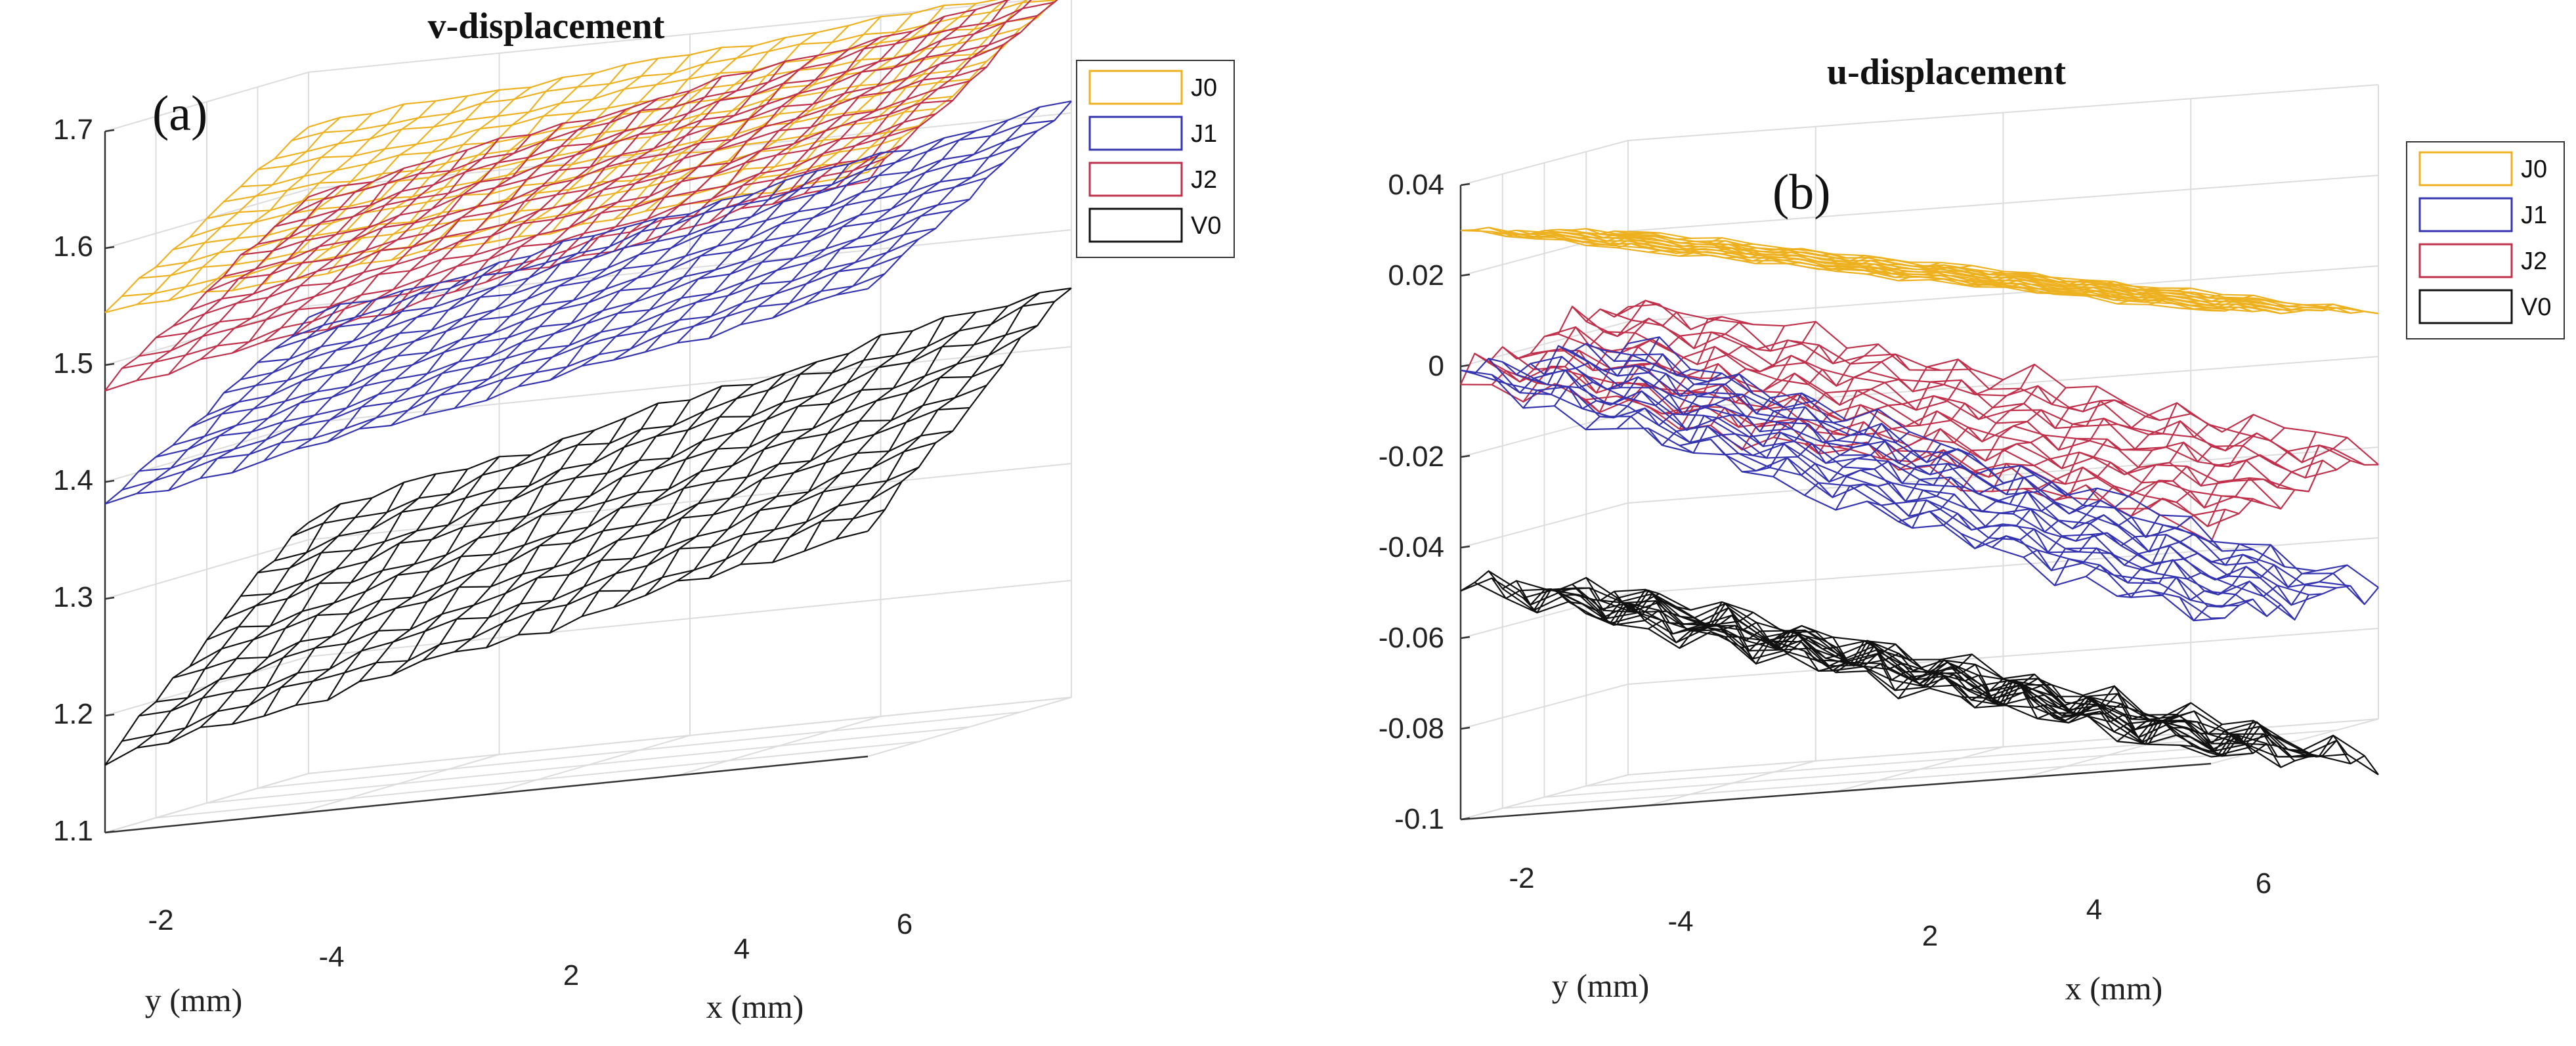 The image size is (2576, 1046). Describe the element at coordinates (73, 714) in the screenshot. I see `panel-a-z-tick: 1.2` at that location.